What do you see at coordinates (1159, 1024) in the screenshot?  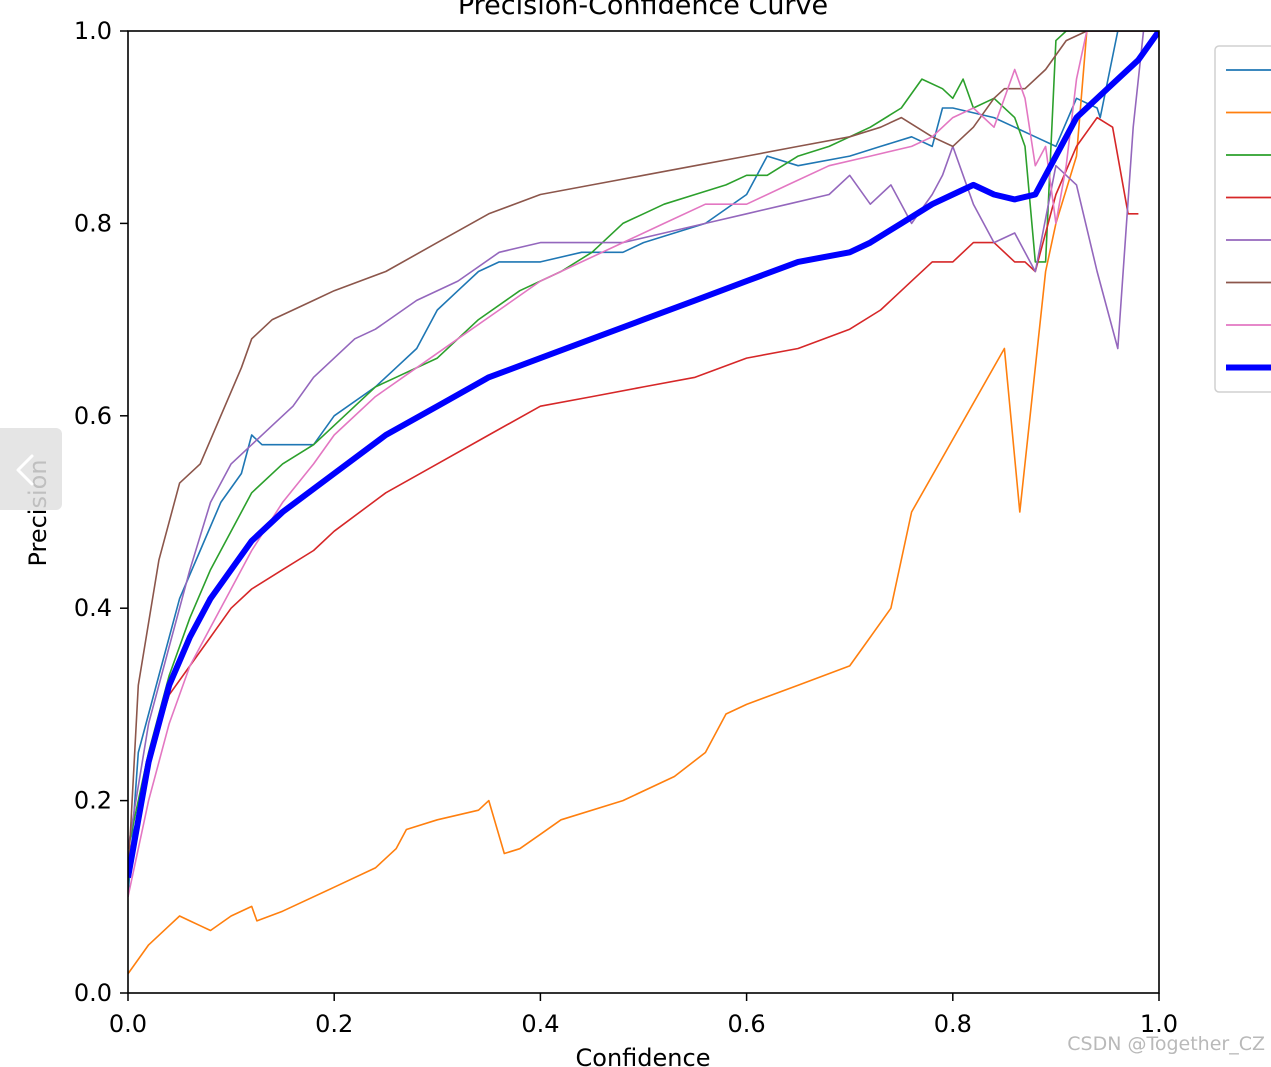 I see `x-tick-label-5: 1.0` at bounding box center [1159, 1024].